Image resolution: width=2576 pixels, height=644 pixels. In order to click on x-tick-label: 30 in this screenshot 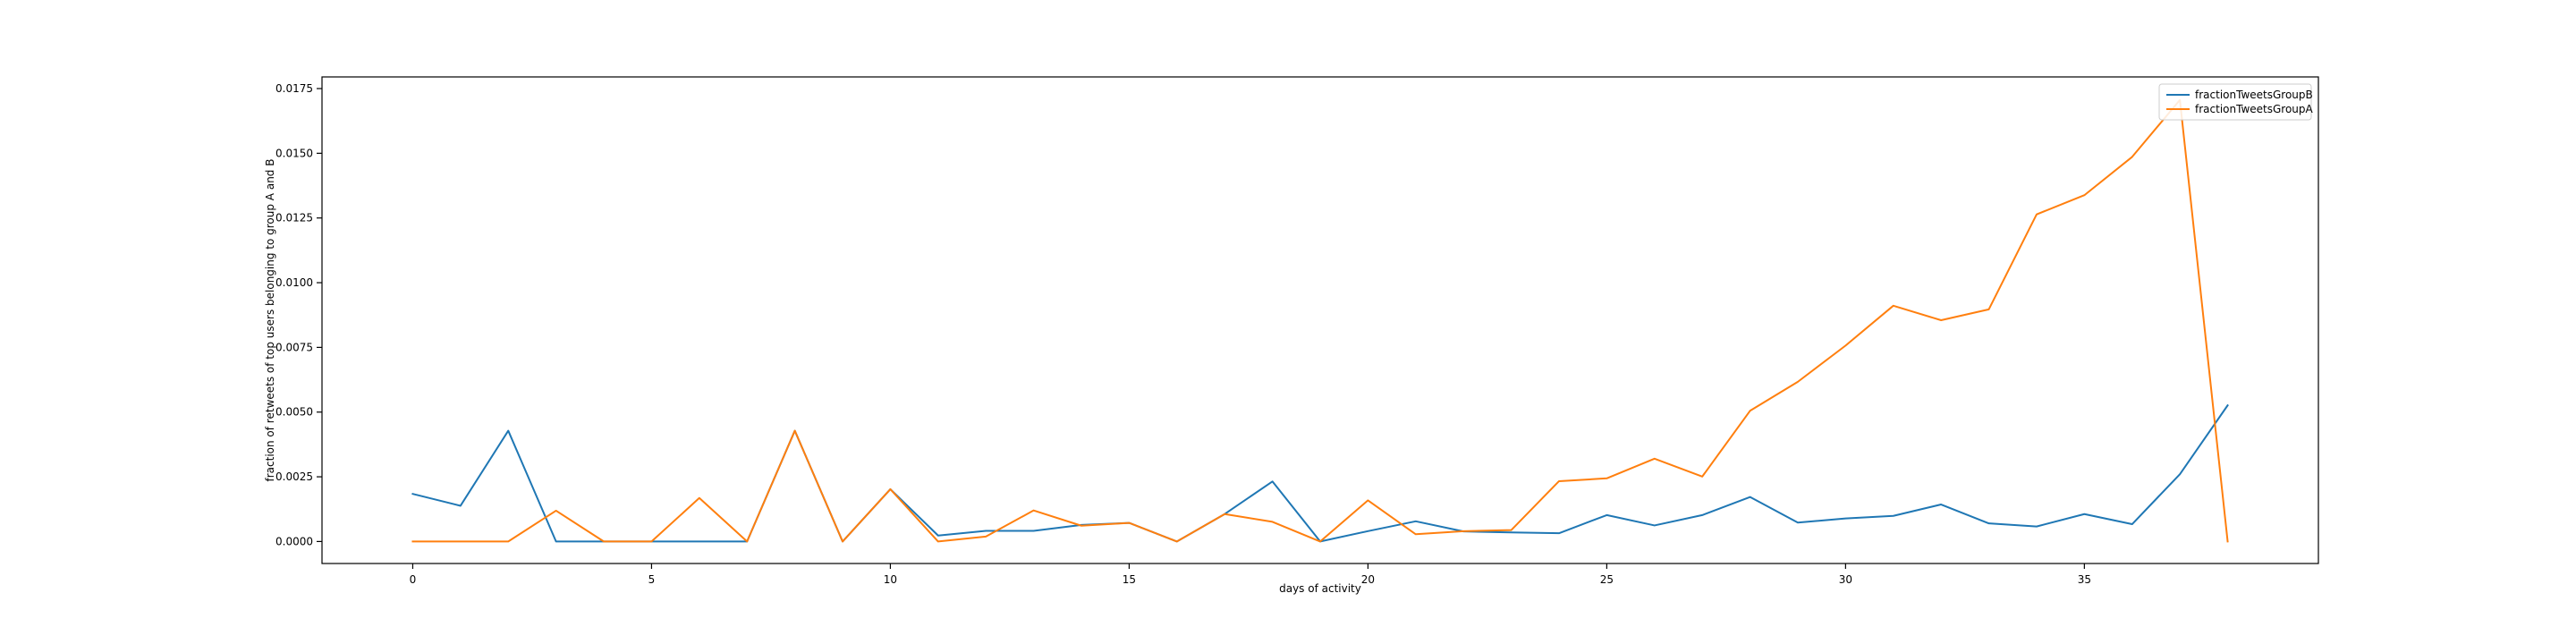, I will do `click(1845, 579)`.